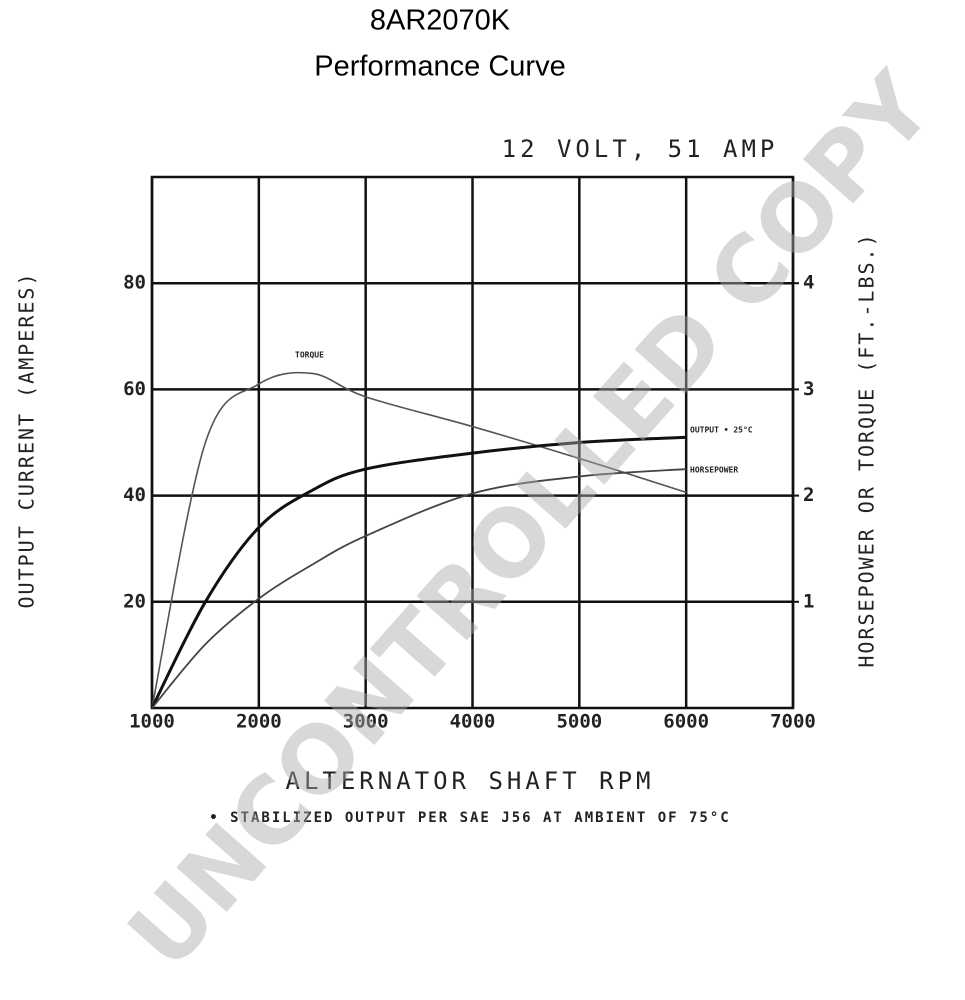 This screenshot has width=965, height=1000. I want to click on y-tick-label: 80, so click(134, 283).